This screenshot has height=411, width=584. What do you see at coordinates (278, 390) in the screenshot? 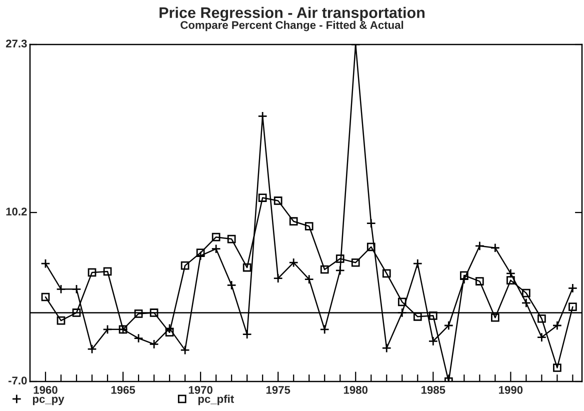
I see `x-tick-label: 1975` at bounding box center [278, 390].